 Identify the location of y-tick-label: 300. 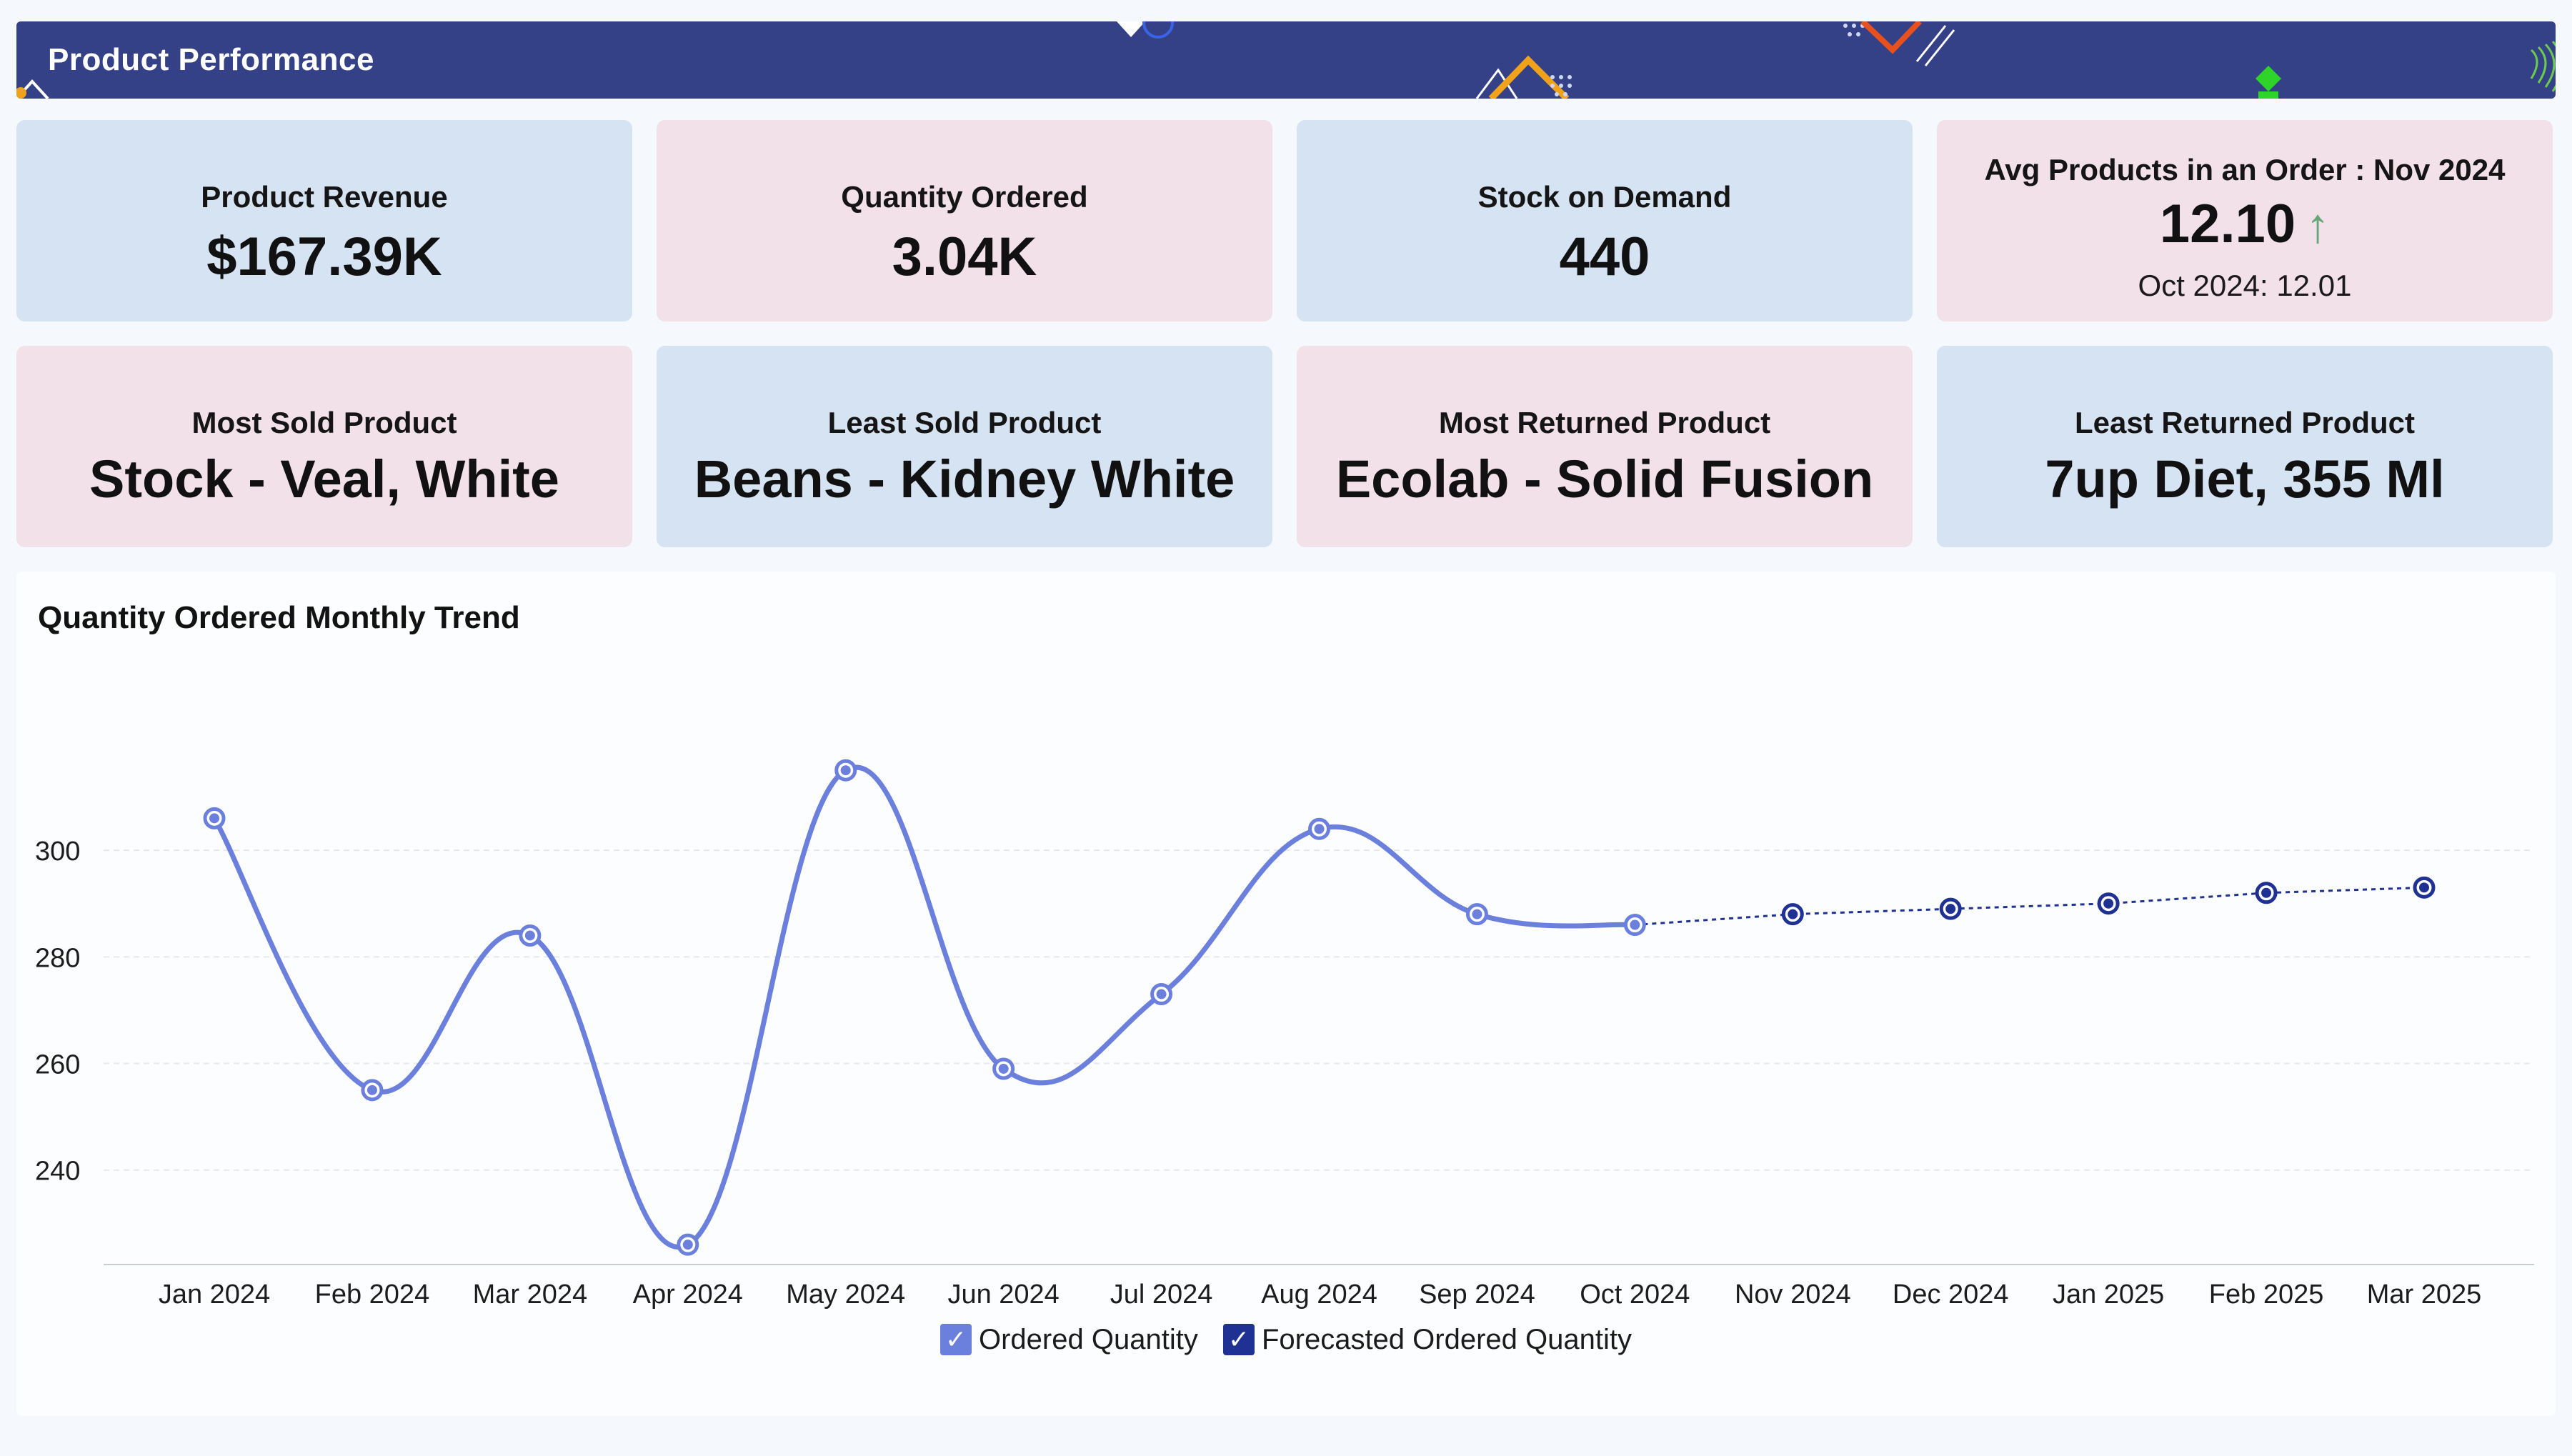
(57, 852).